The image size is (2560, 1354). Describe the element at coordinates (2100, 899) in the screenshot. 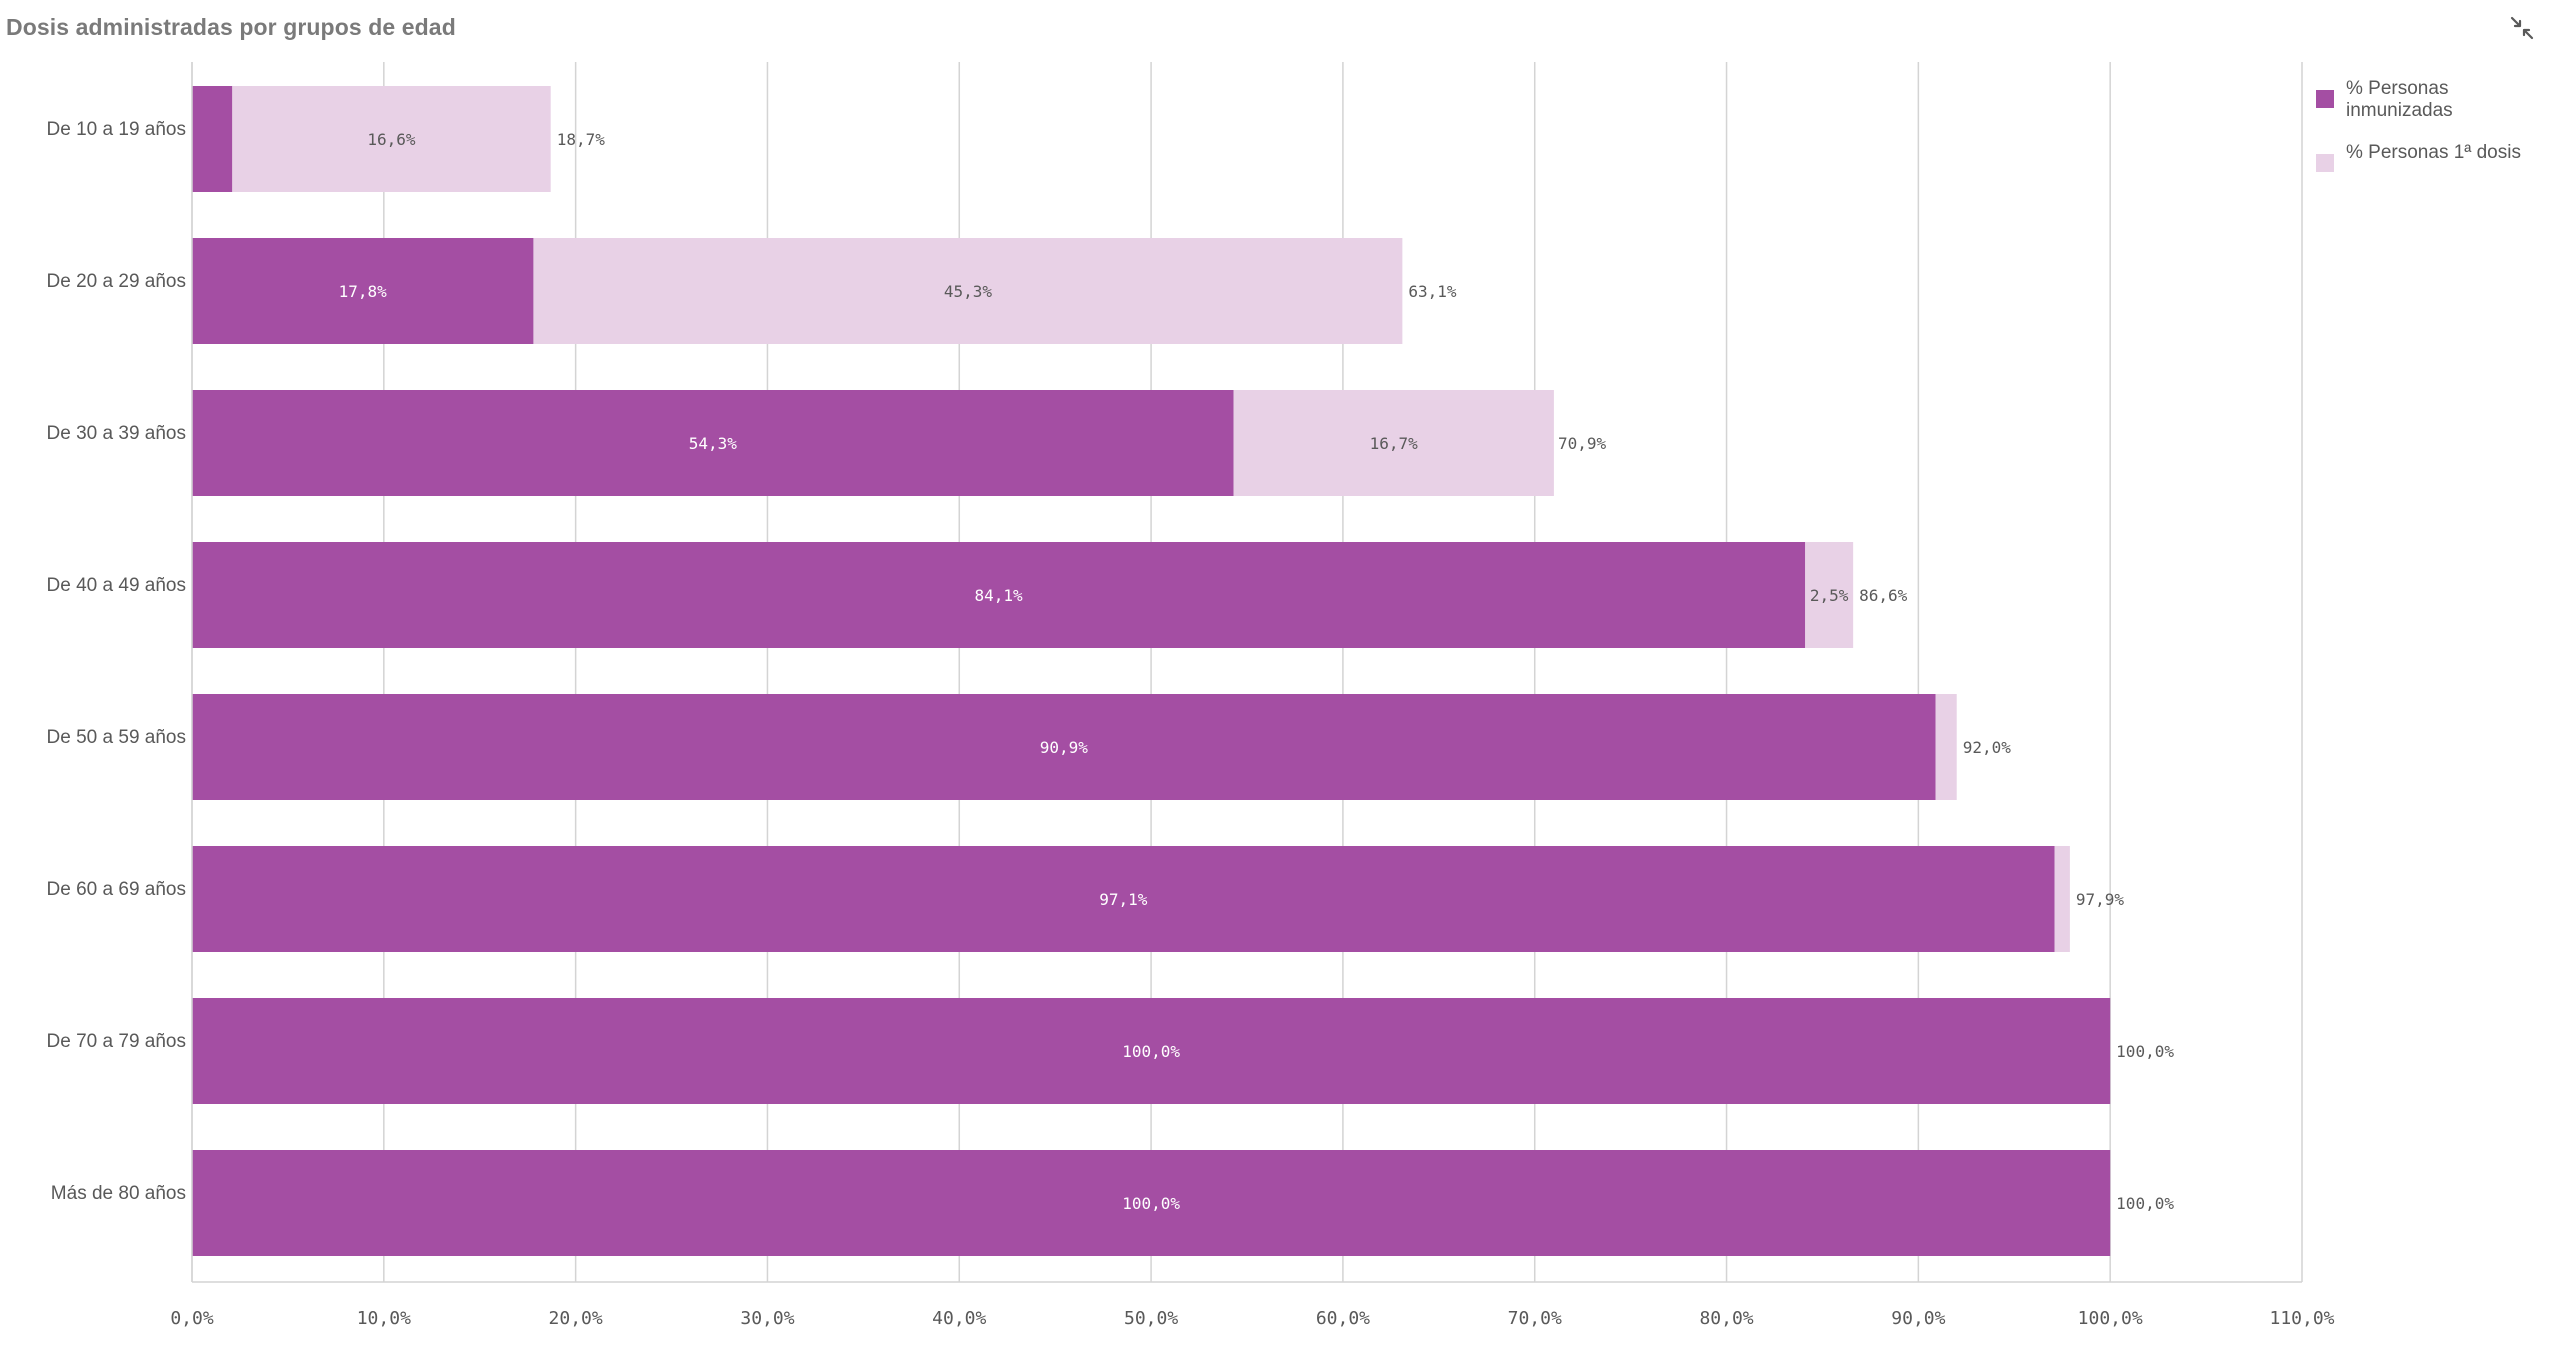

I see `data-label-total: 97,9%` at that location.